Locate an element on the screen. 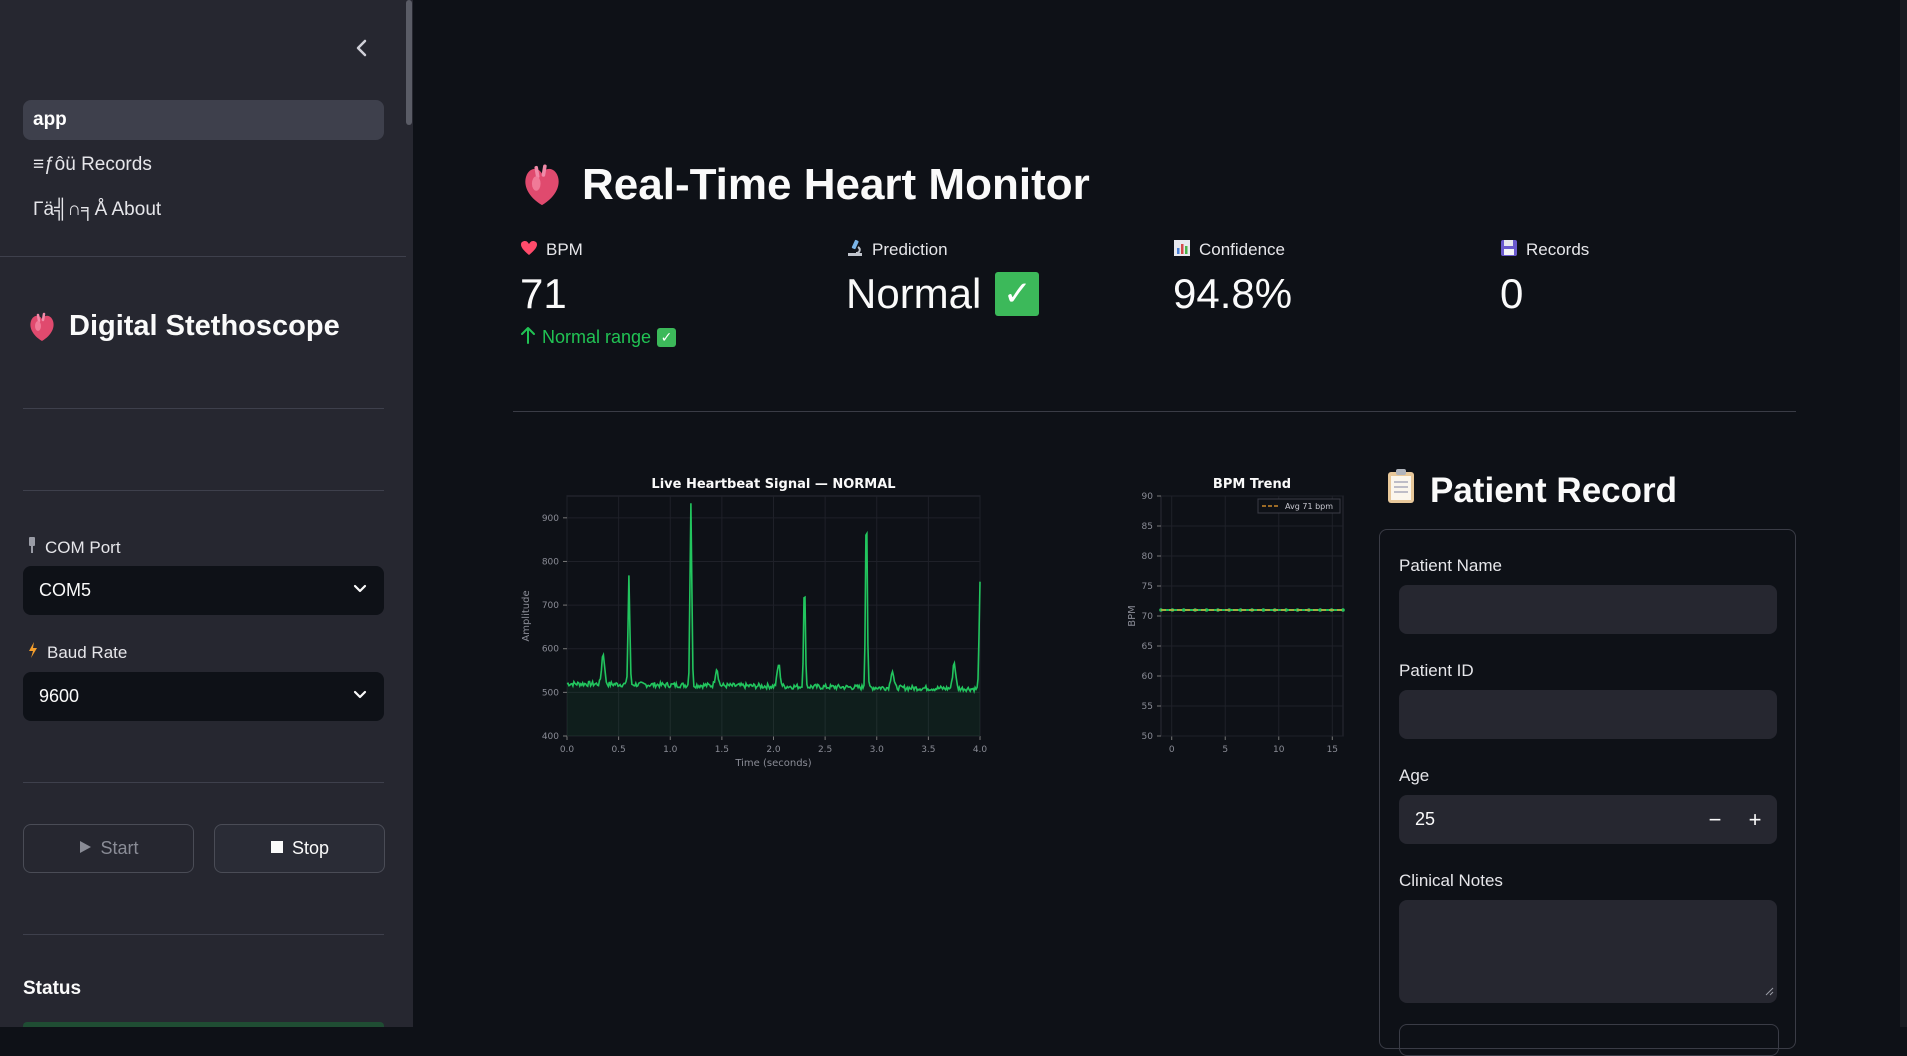  submit-button-partial is located at coordinates (1589, 1040).